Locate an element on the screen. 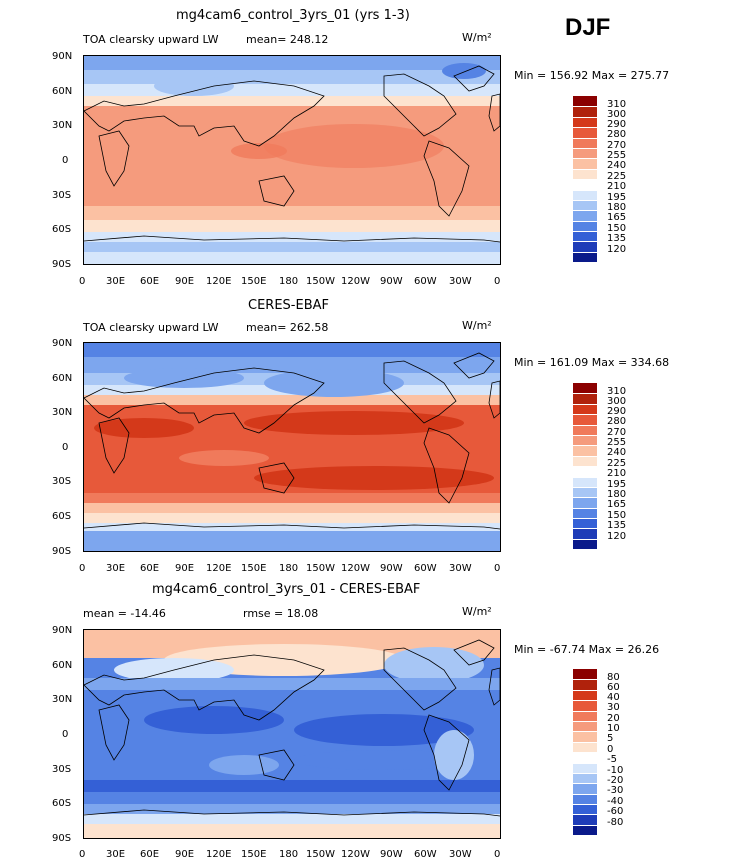 Image resolution: width=732 pixels, height=865 pixels. panel3-rmse-label: rmse = 18.08 is located at coordinates (281, 613).